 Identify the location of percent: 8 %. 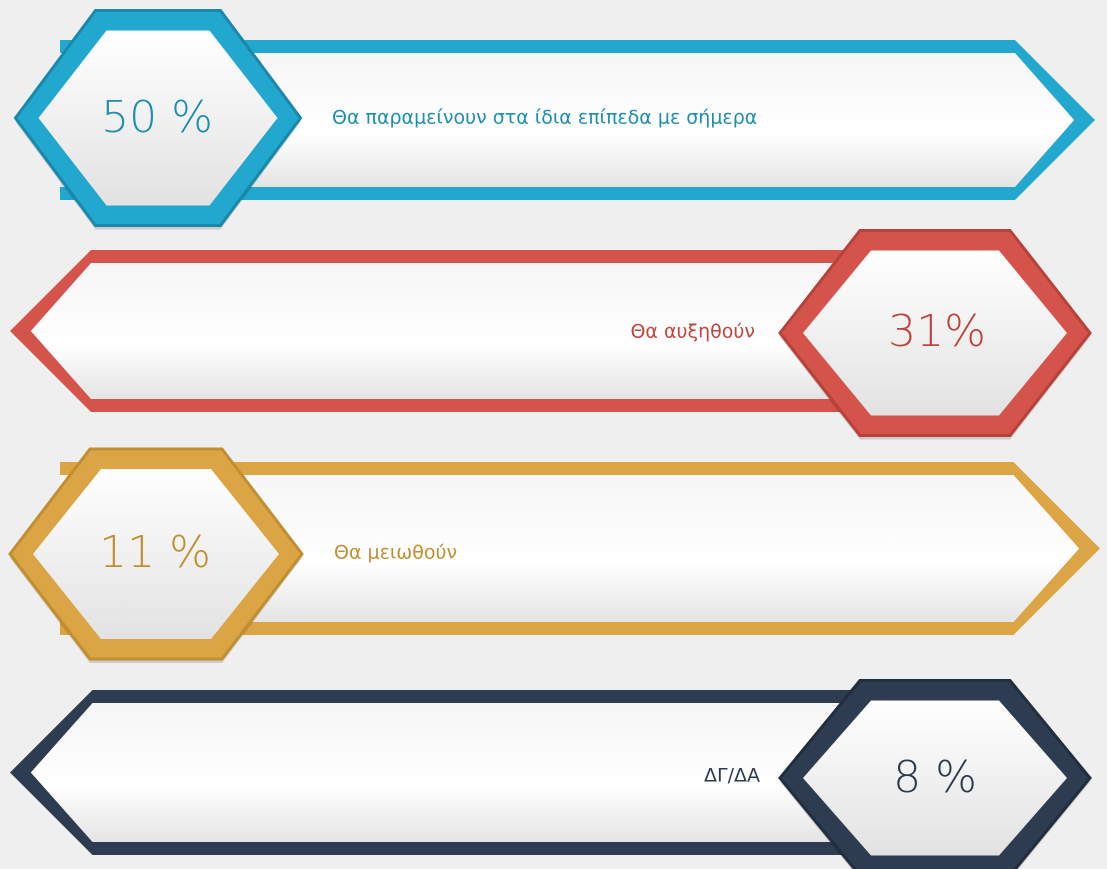
(935, 777).